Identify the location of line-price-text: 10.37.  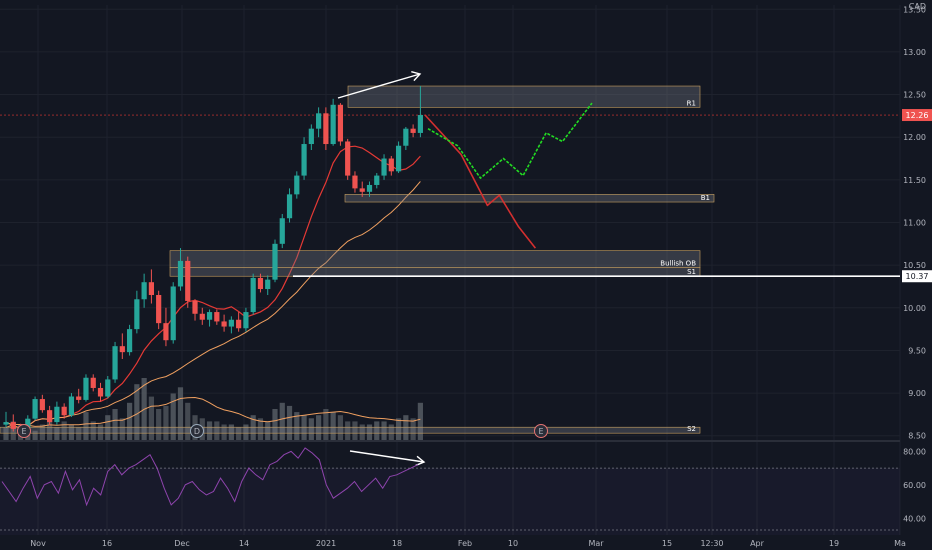
(917, 276).